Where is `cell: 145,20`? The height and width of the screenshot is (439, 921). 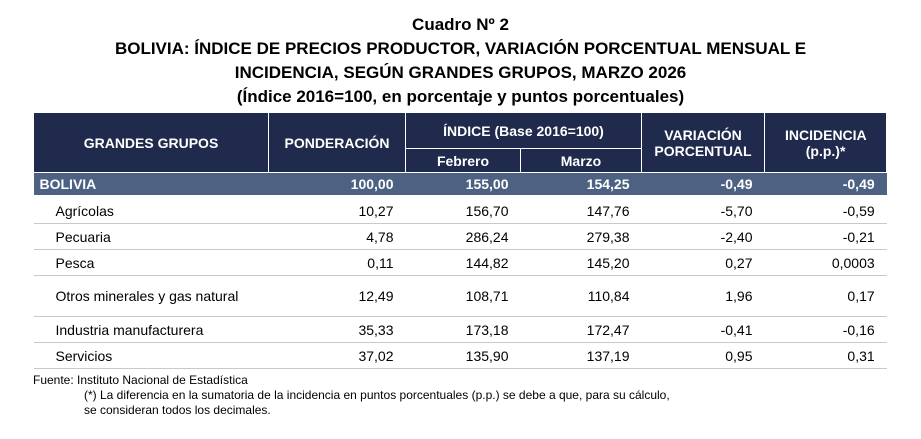
cell: 145,20 is located at coordinates (581, 262).